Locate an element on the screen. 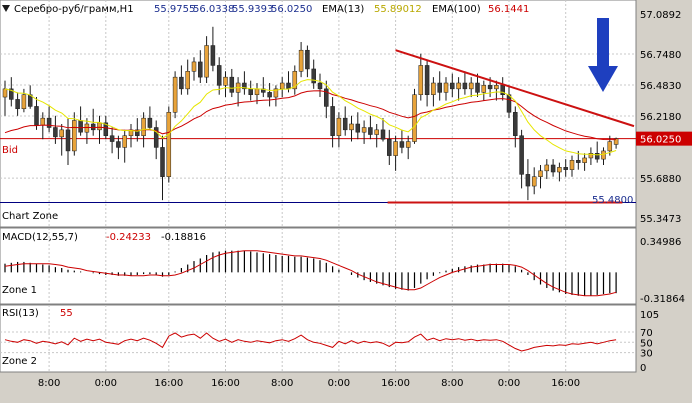  ema-long-line is located at coordinates (310, 115).